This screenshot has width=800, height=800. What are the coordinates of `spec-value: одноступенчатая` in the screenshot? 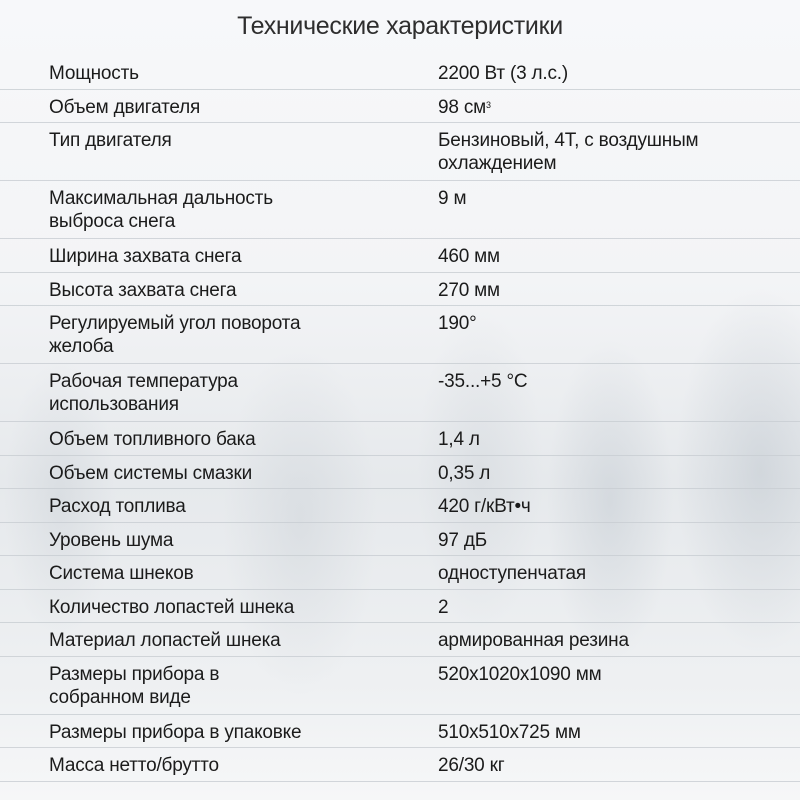 It's located at (608, 573).